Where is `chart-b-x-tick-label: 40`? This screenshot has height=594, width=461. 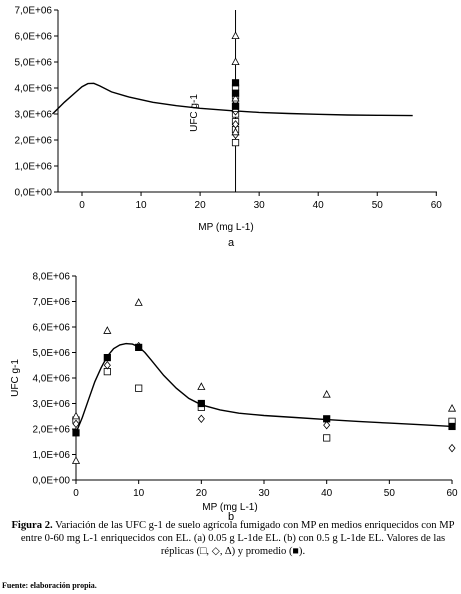
chart-b-x-tick-label: 40 is located at coordinates (327, 493).